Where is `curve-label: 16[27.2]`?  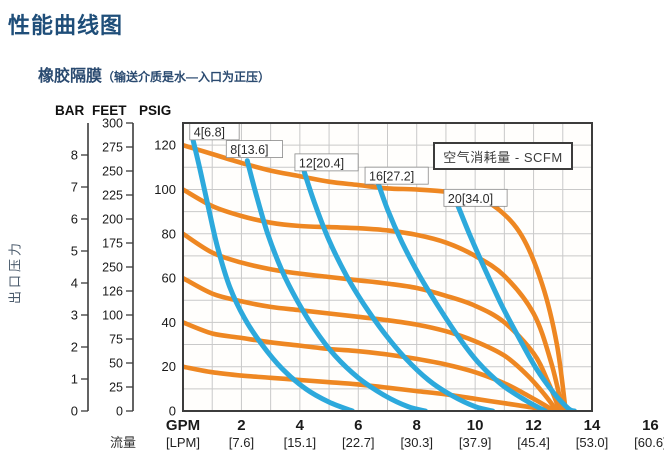 curve-label: 16[27.2] is located at coordinates (391, 177).